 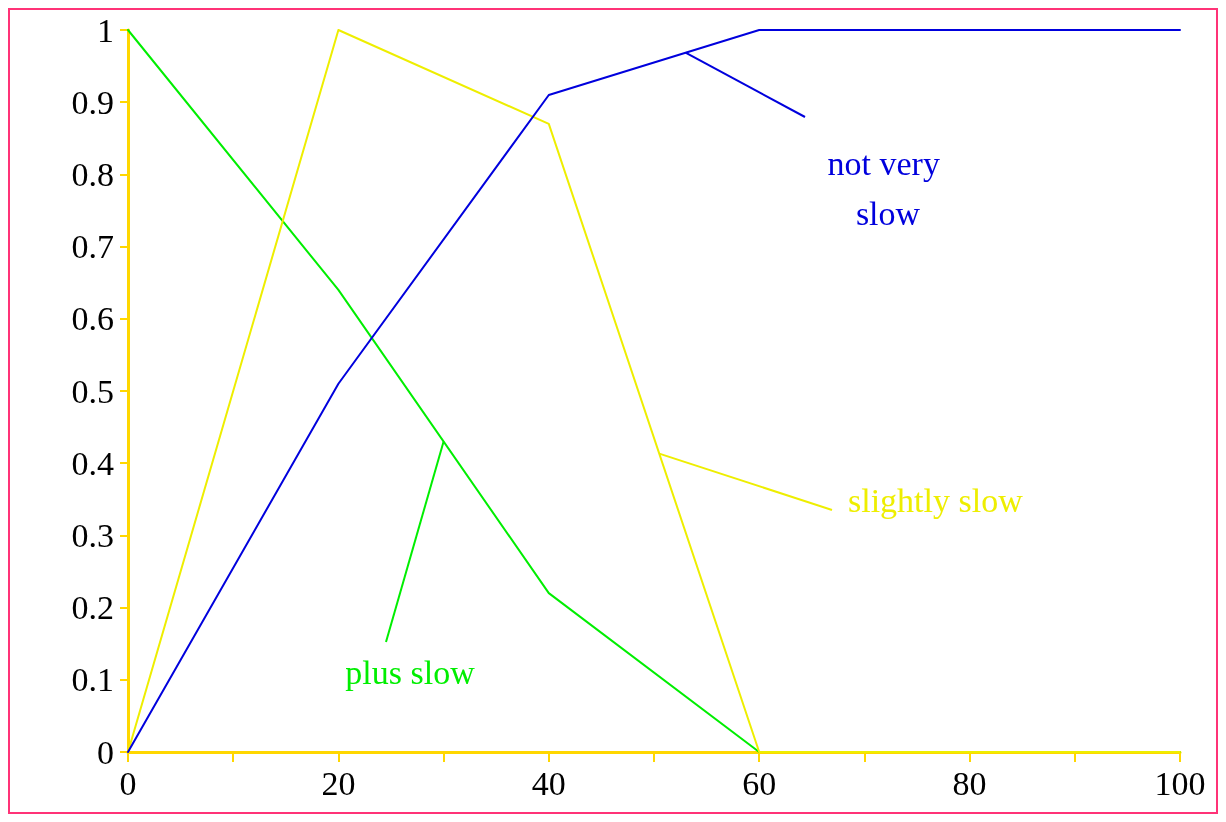 I want to click on x-tick-label: 80, so click(x=969, y=783).